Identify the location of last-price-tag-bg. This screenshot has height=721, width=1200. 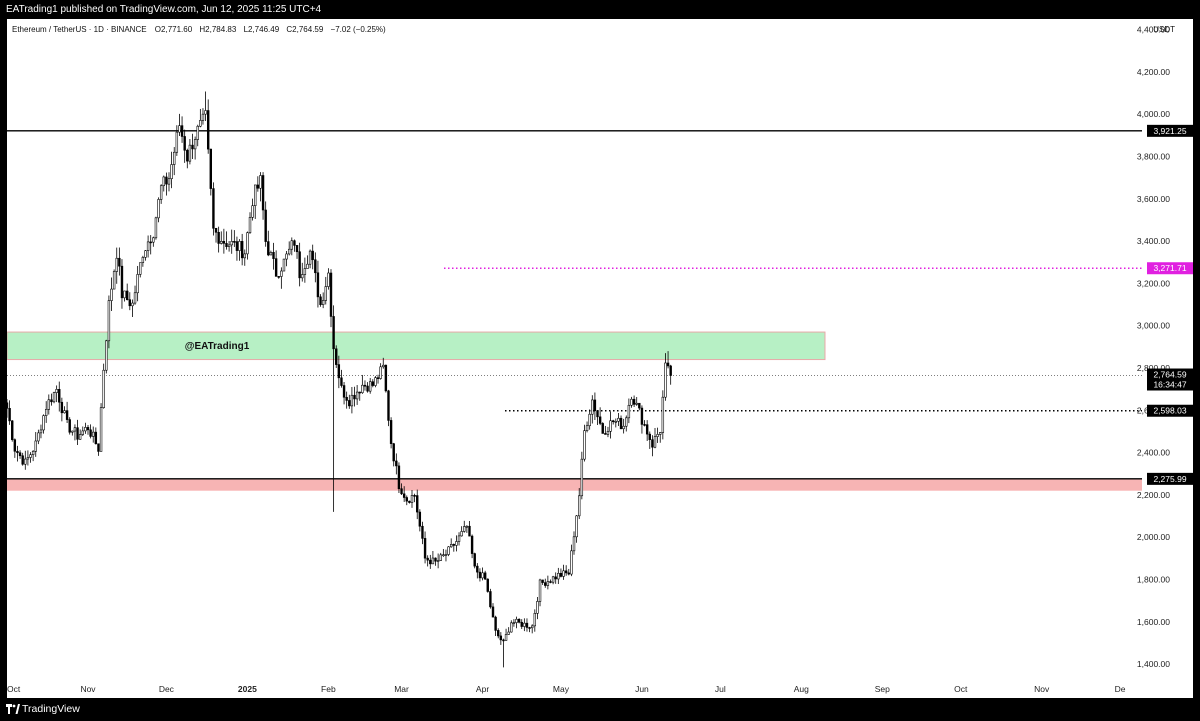
(1170, 379).